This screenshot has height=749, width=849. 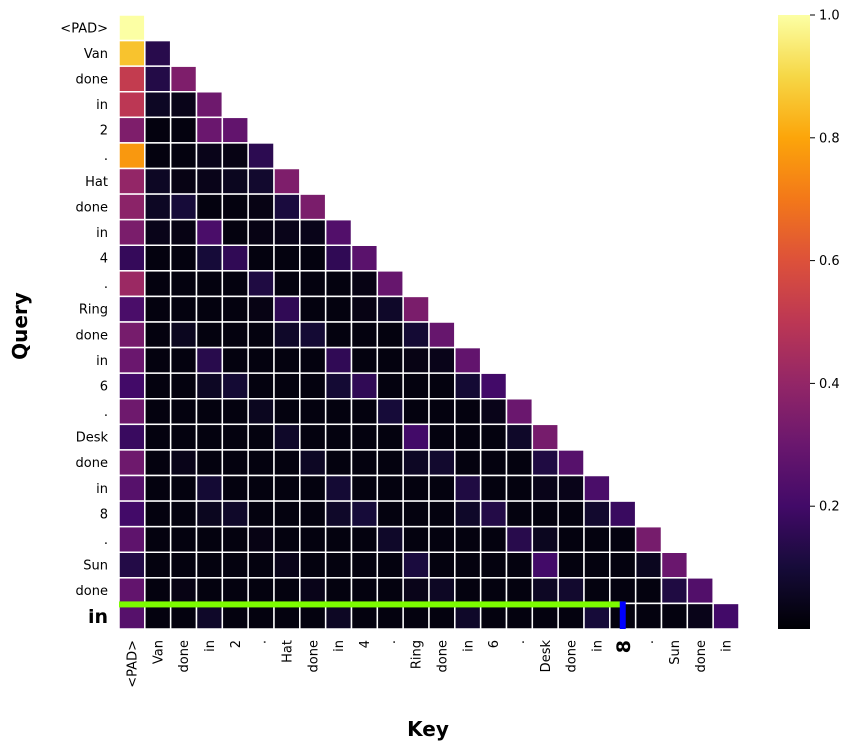 I want to click on y-tick-label: ., so click(x=106, y=412).